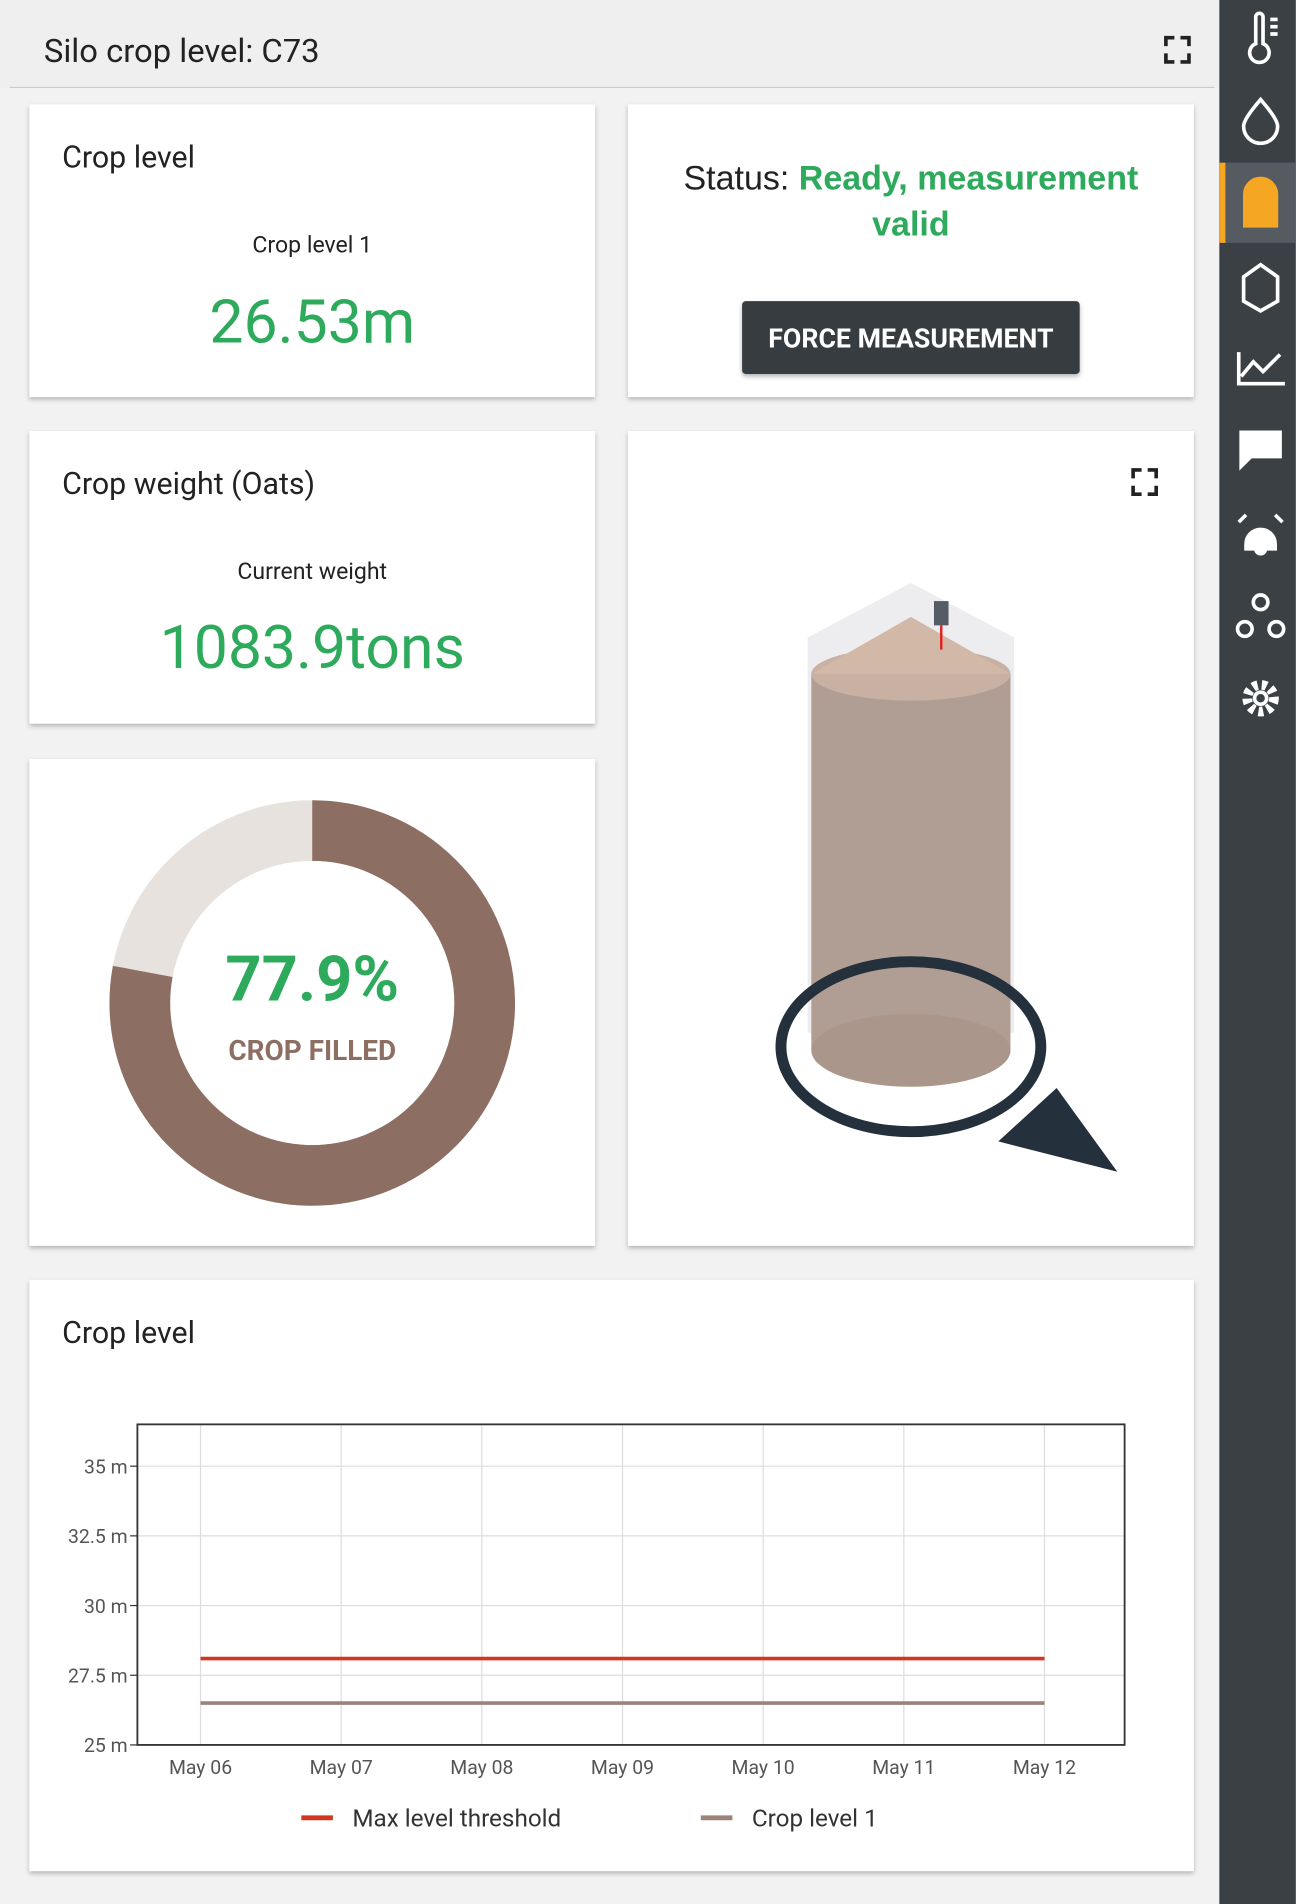 Image resolution: width=1296 pixels, height=1904 pixels. What do you see at coordinates (1260, 364) in the screenshot?
I see `sidebar-icons` at bounding box center [1260, 364].